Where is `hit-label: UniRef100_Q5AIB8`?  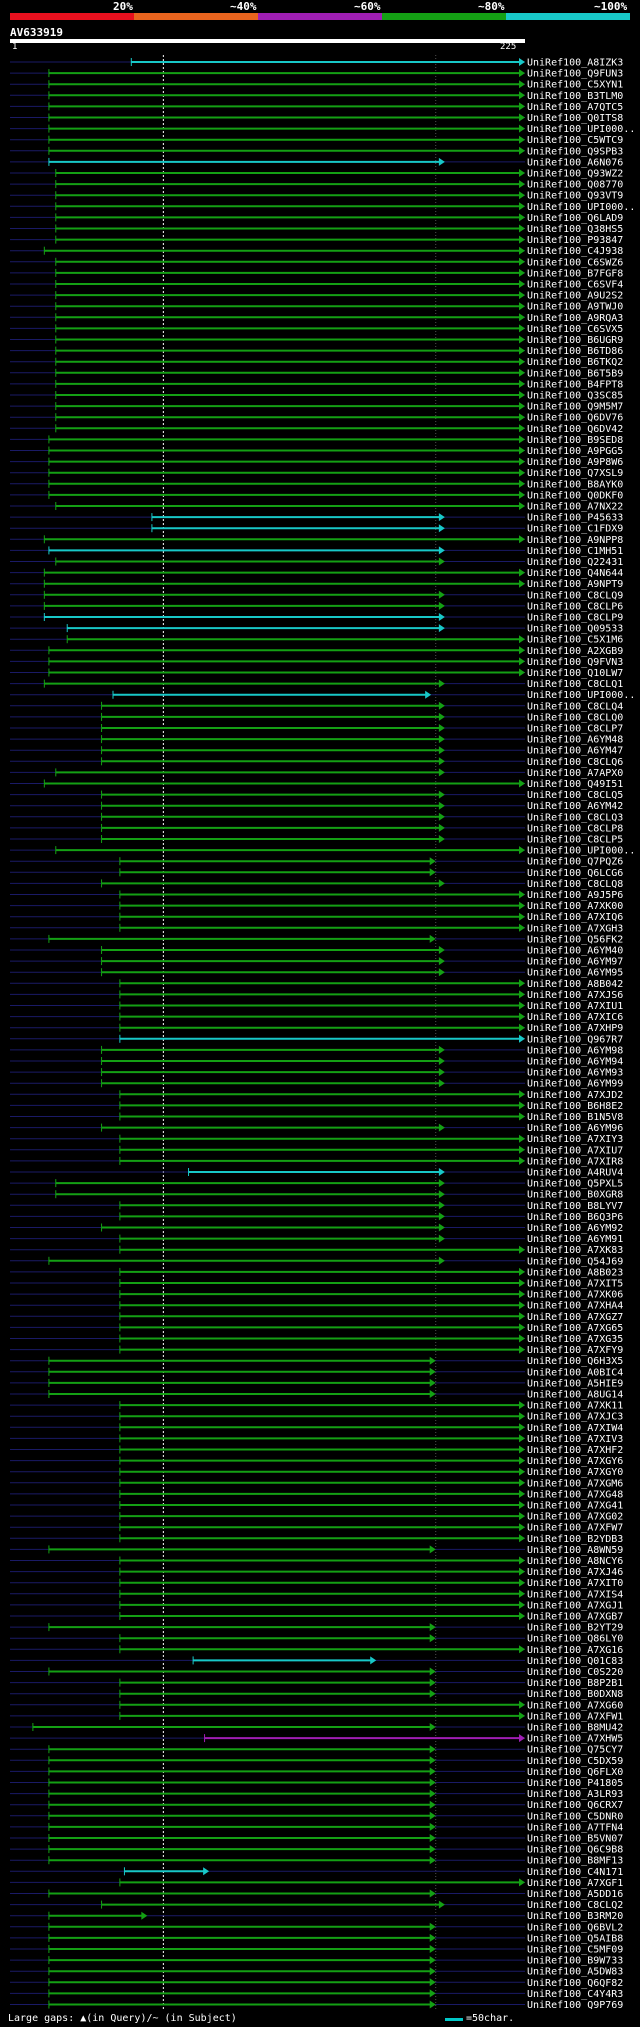 hit-label: UniRef100_Q5AIB8 is located at coordinates (575, 1938).